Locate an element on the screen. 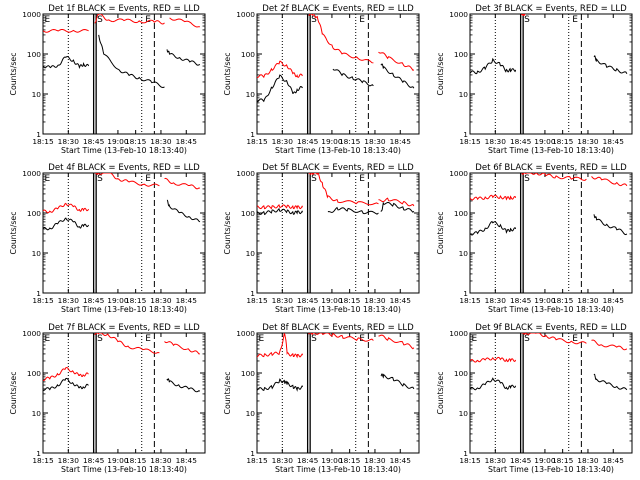 The height and width of the screenshot is (480, 640). panel-title: Det 5f BLACK = Events, RED = LLD is located at coordinates (338, 168).